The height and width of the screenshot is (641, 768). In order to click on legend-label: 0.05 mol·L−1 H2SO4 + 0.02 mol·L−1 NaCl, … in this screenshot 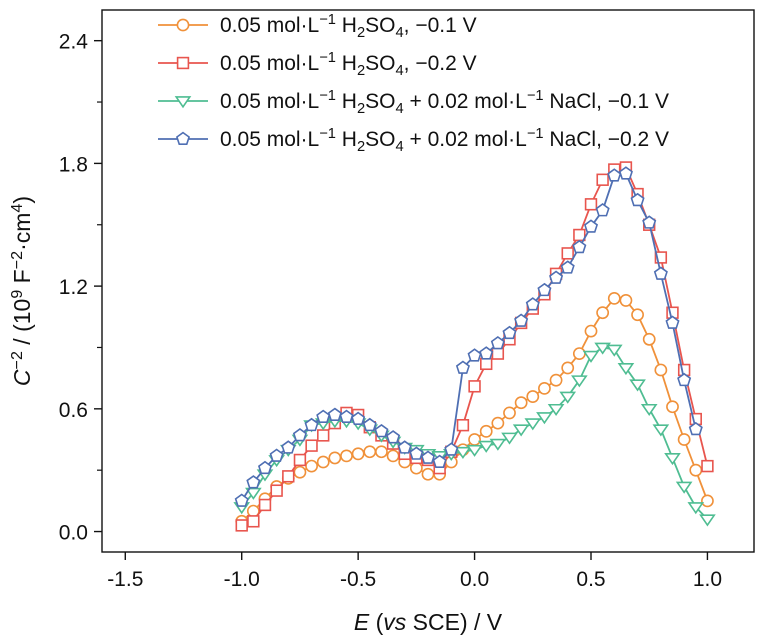, I will do `click(444, 140)`.